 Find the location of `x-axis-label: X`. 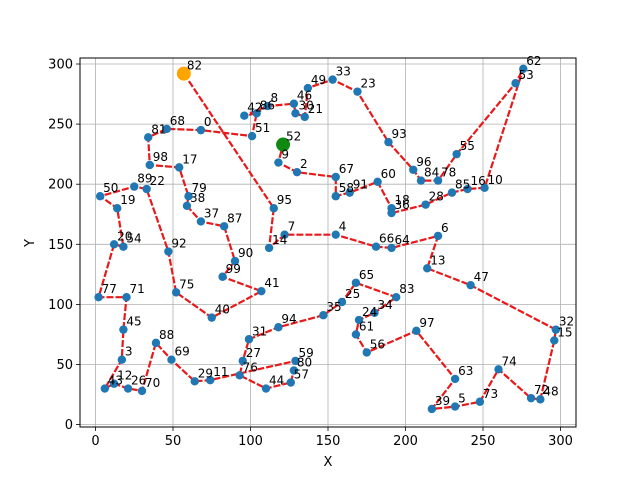

x-axis-label: X is located at coordinates (328, 462).